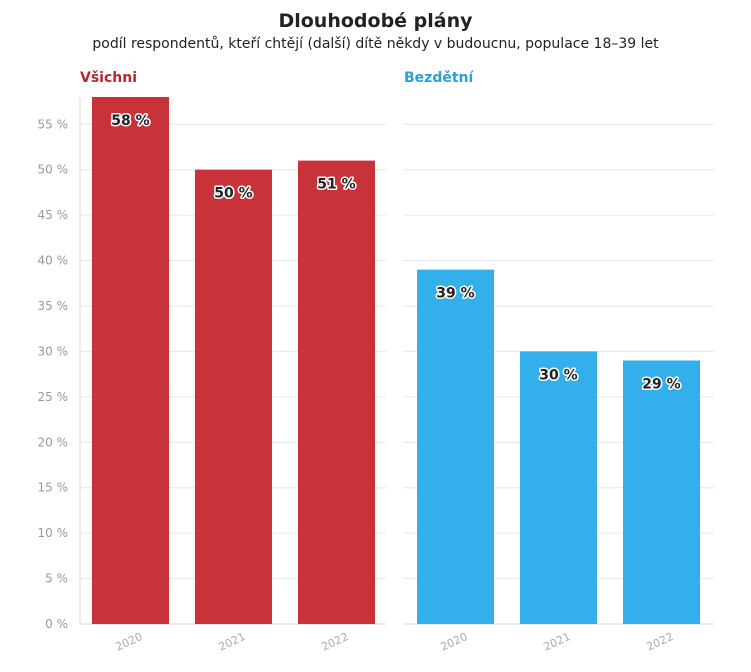  Describe the element at coordinates (233, 397) in the screenshot. I see `bar-0-2021` at that location.